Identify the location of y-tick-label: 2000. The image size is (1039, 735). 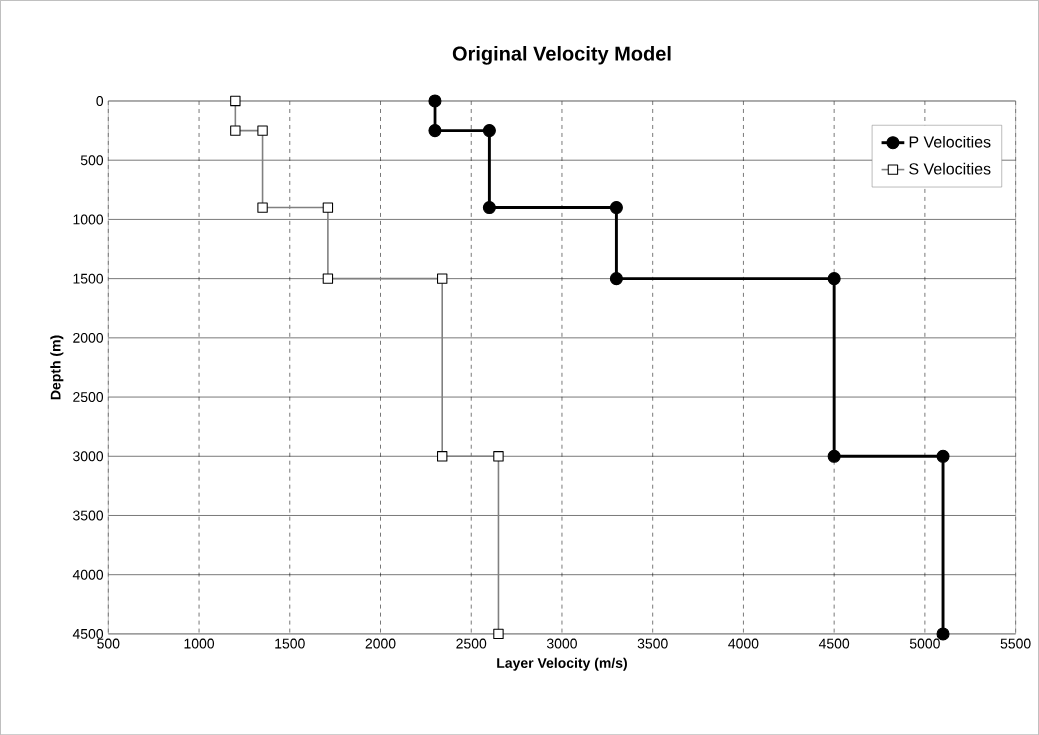
(88, 337).